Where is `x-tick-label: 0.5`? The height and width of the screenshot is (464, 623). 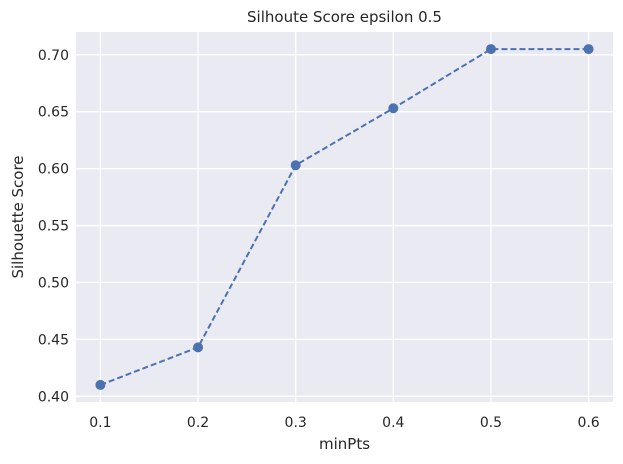
x-tick-label: 0.5 is located at coordinates (491, 423).